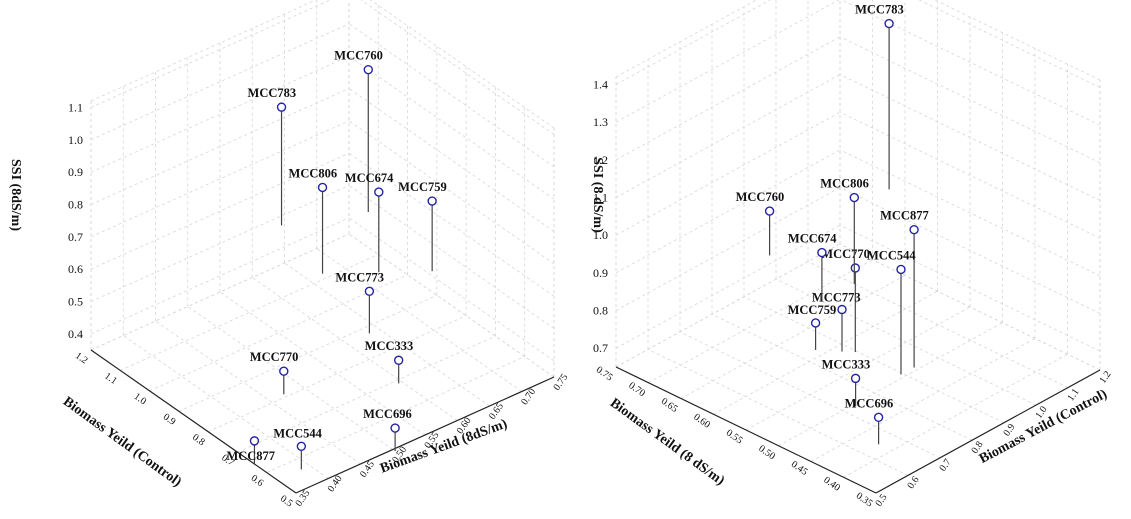 Image resolution: width=1131 pixels, height=519 pixels. Describe the element at coordinates (600, 122) in the screenshot. I see `z-tick-label: 1.3` at that location.